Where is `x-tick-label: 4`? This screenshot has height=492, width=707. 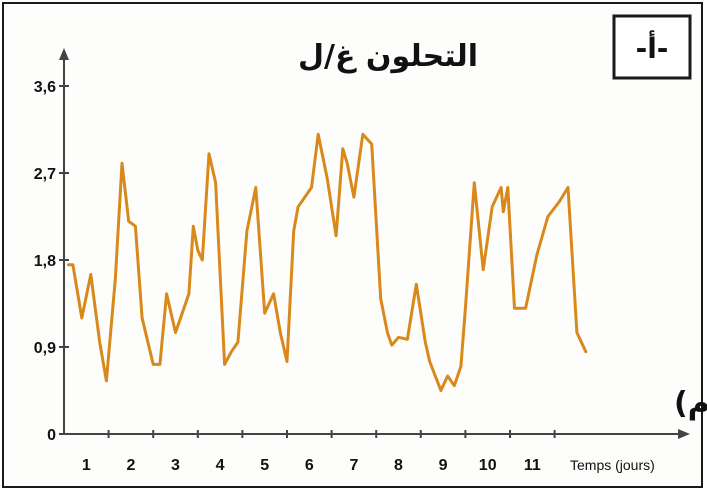
x-tick-label: 4 is located at coordinates (220, 465).